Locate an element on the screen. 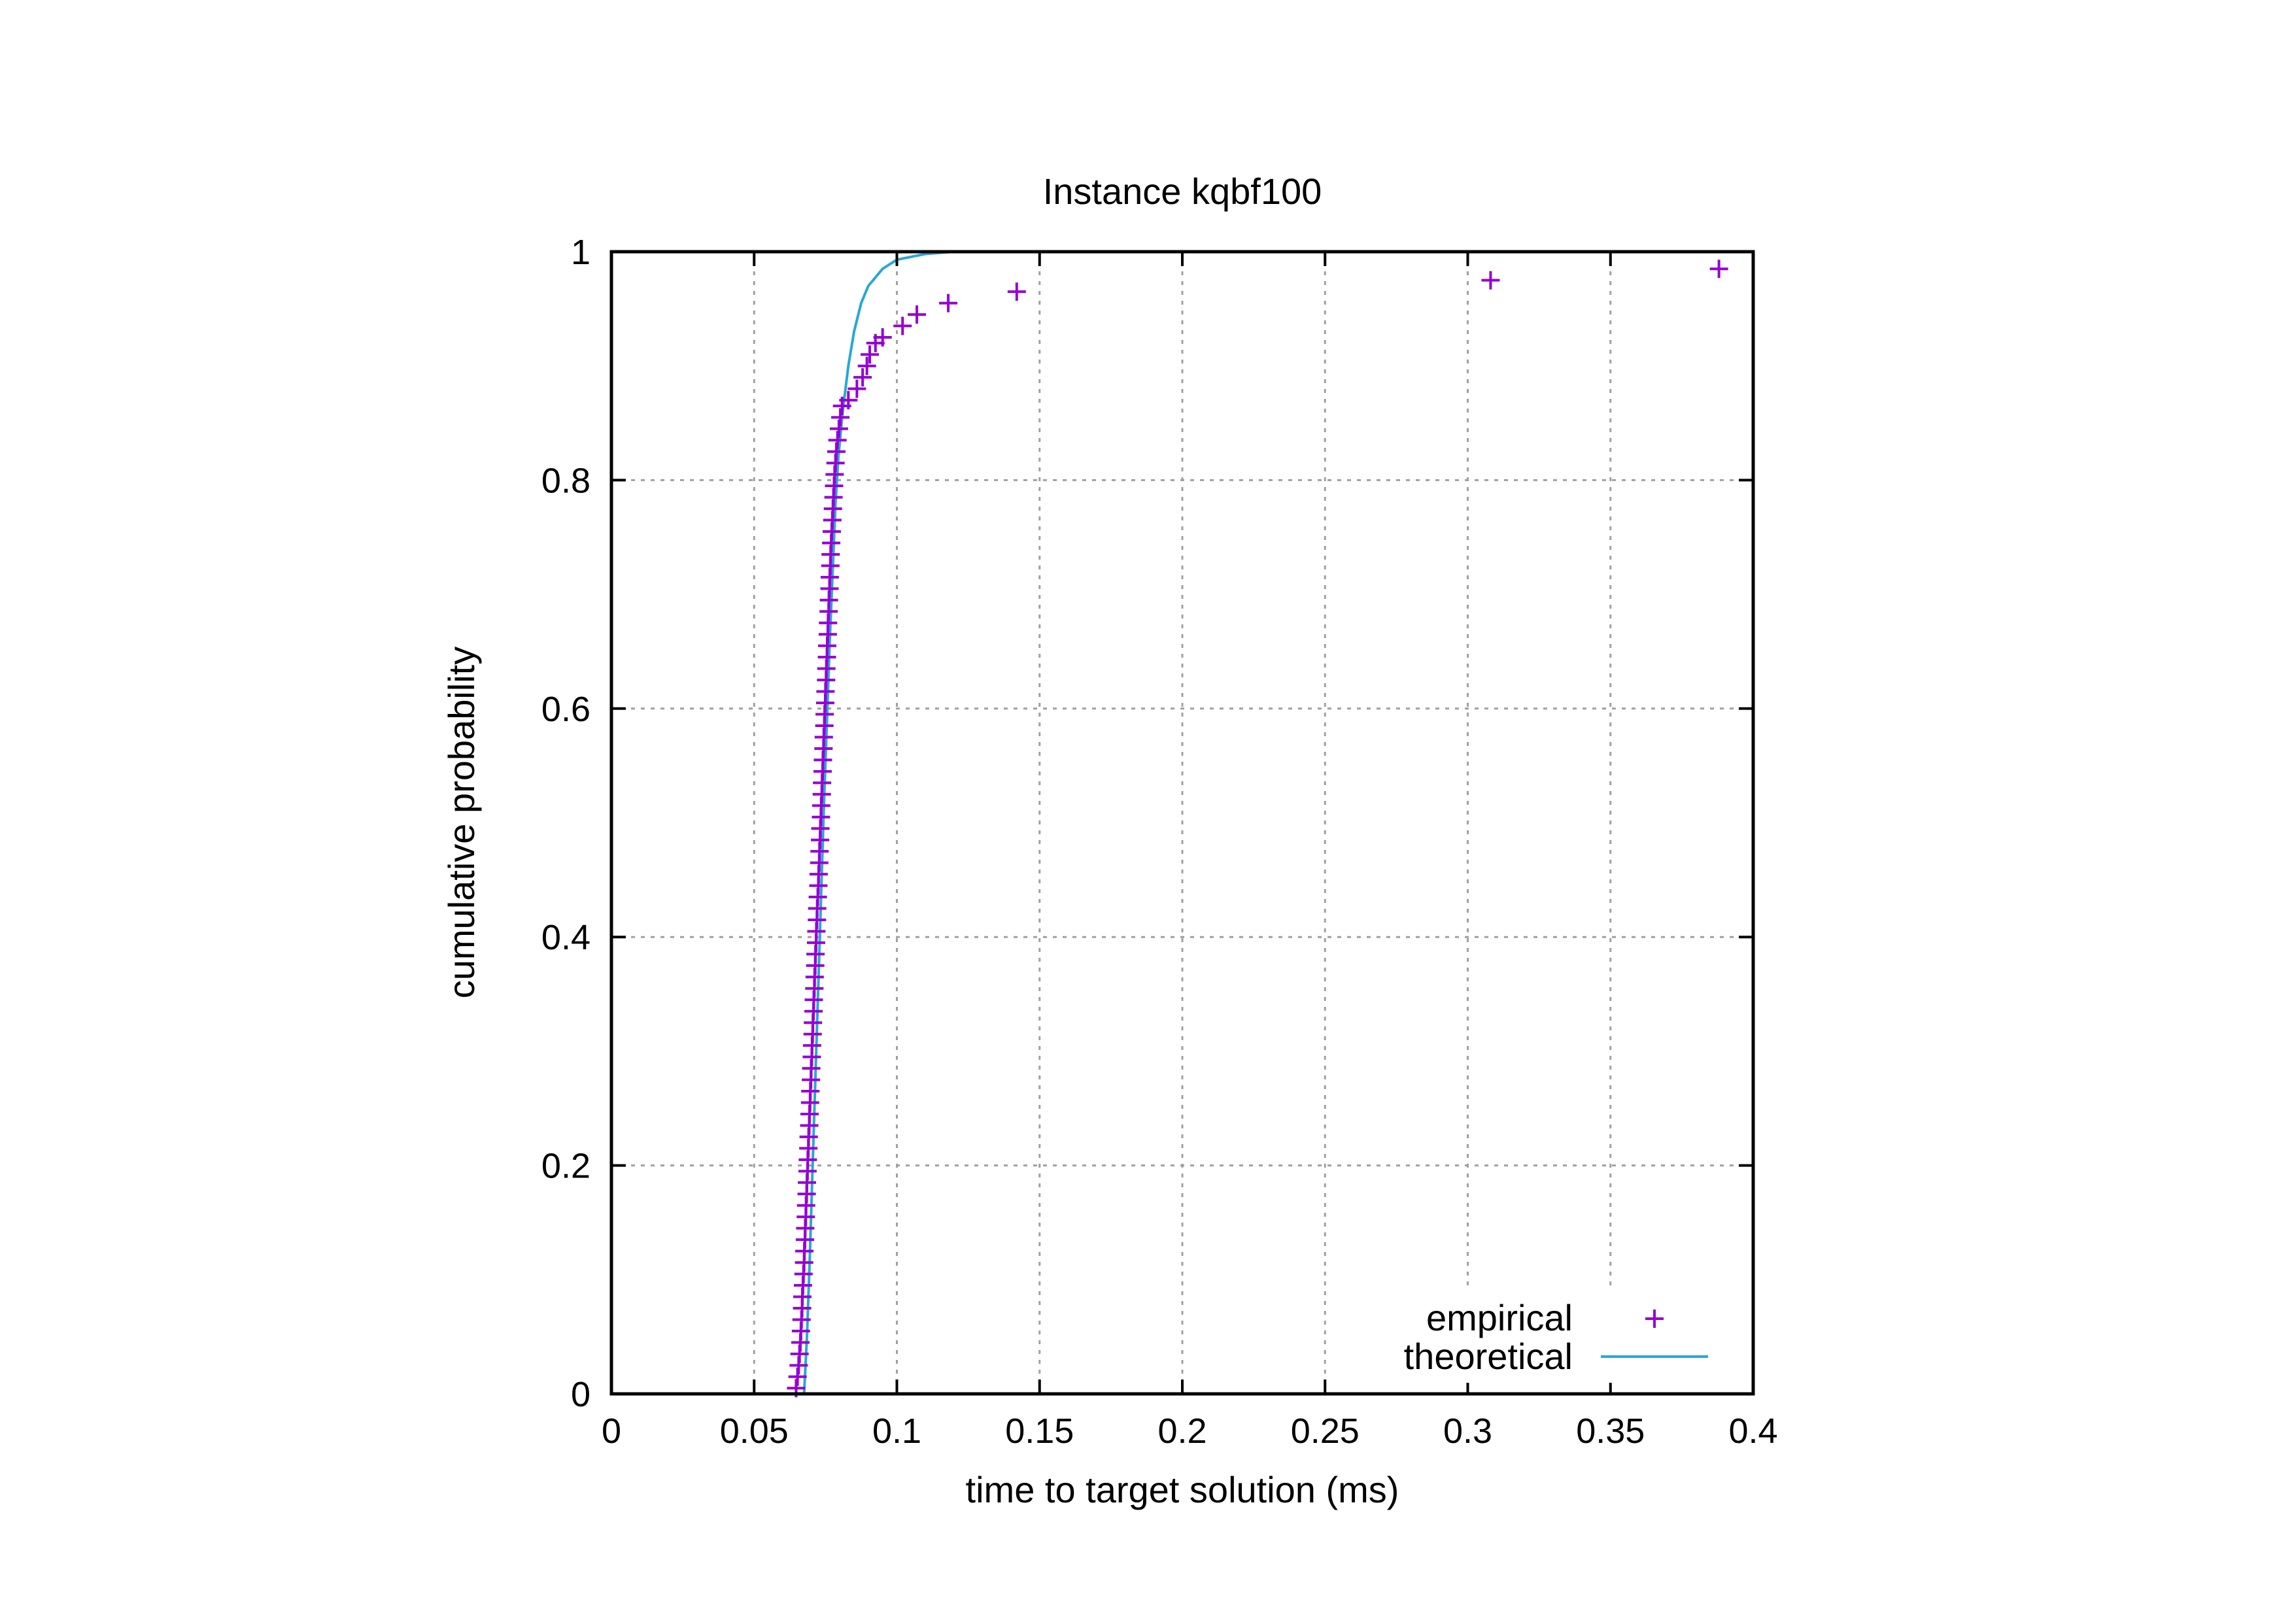  y-tick-label: 1 is located at coordinates (581, 252).